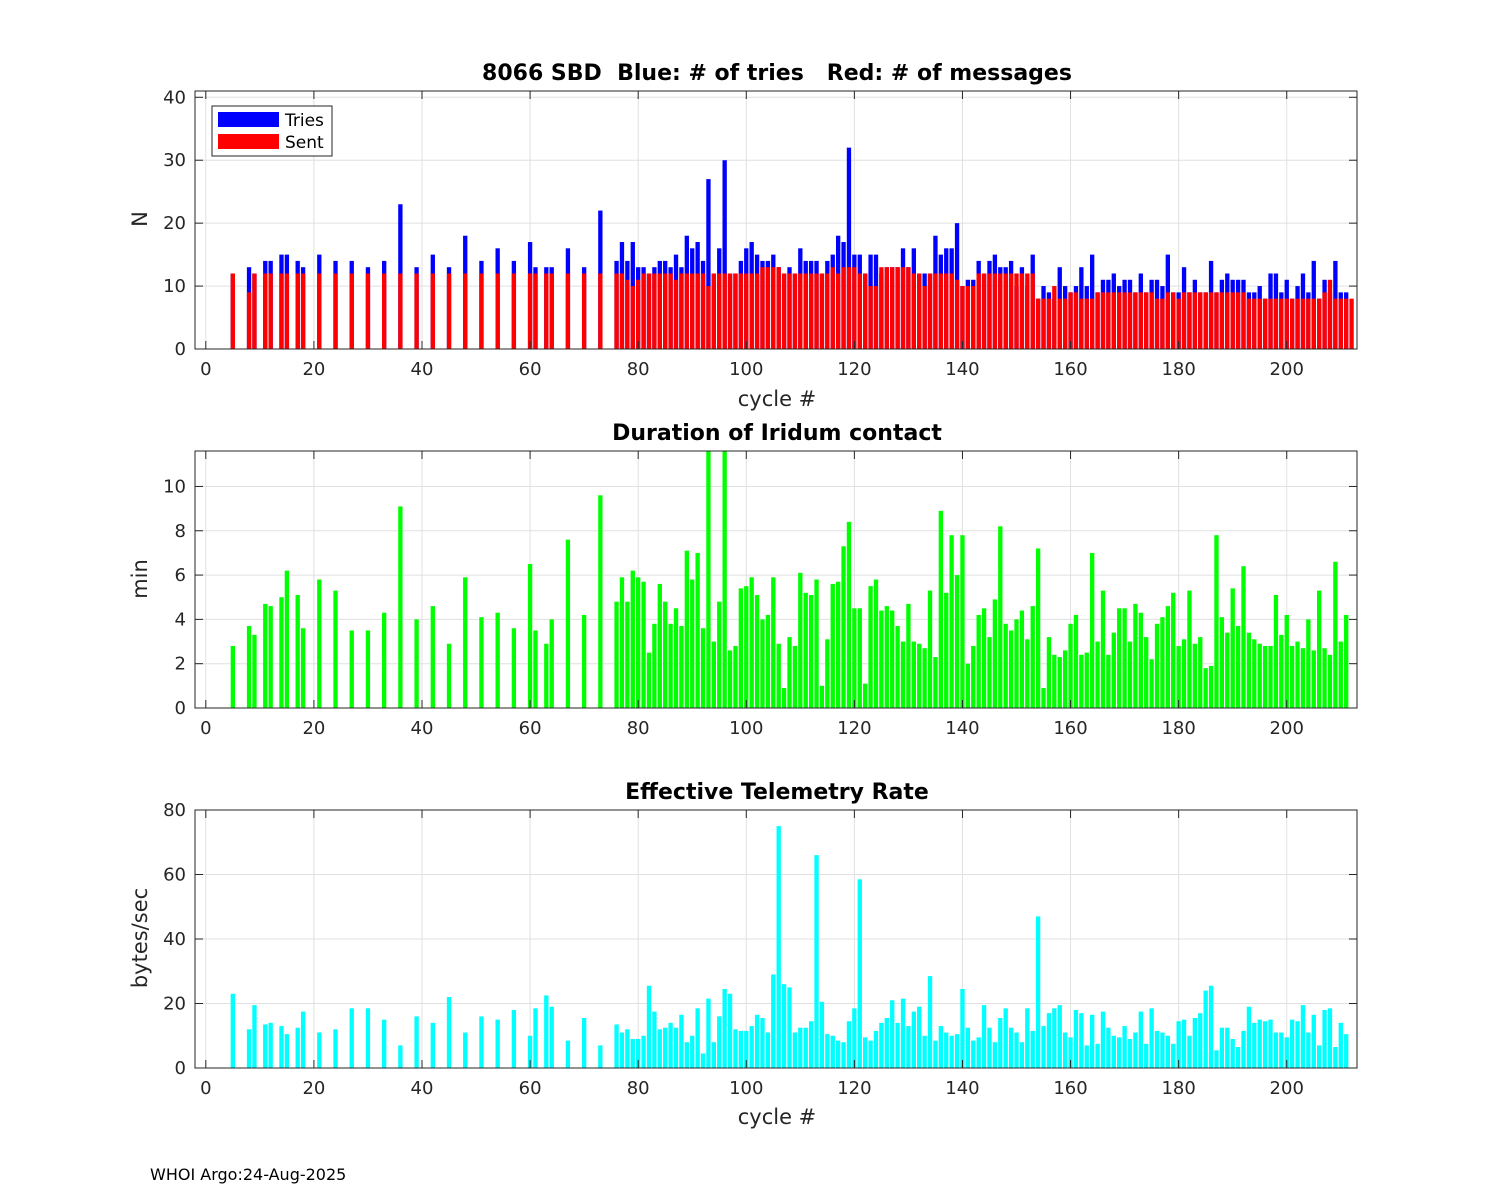  Describe the element at coordinates (140, 938) in the screenshot. I see `telemetry-rate-ylabel: bytes/sec` at that location.